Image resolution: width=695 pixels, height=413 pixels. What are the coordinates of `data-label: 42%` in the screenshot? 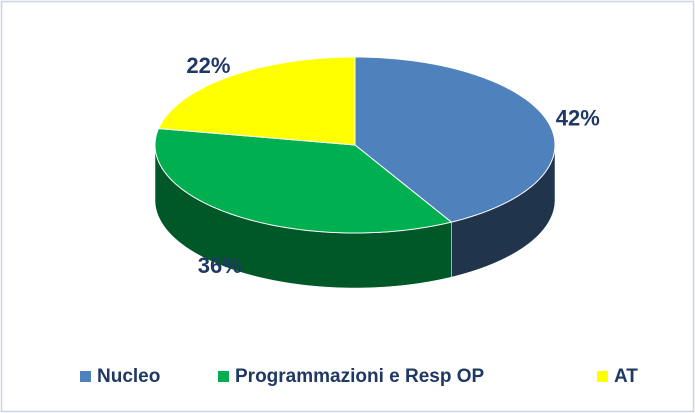 It's located at (578, 118).